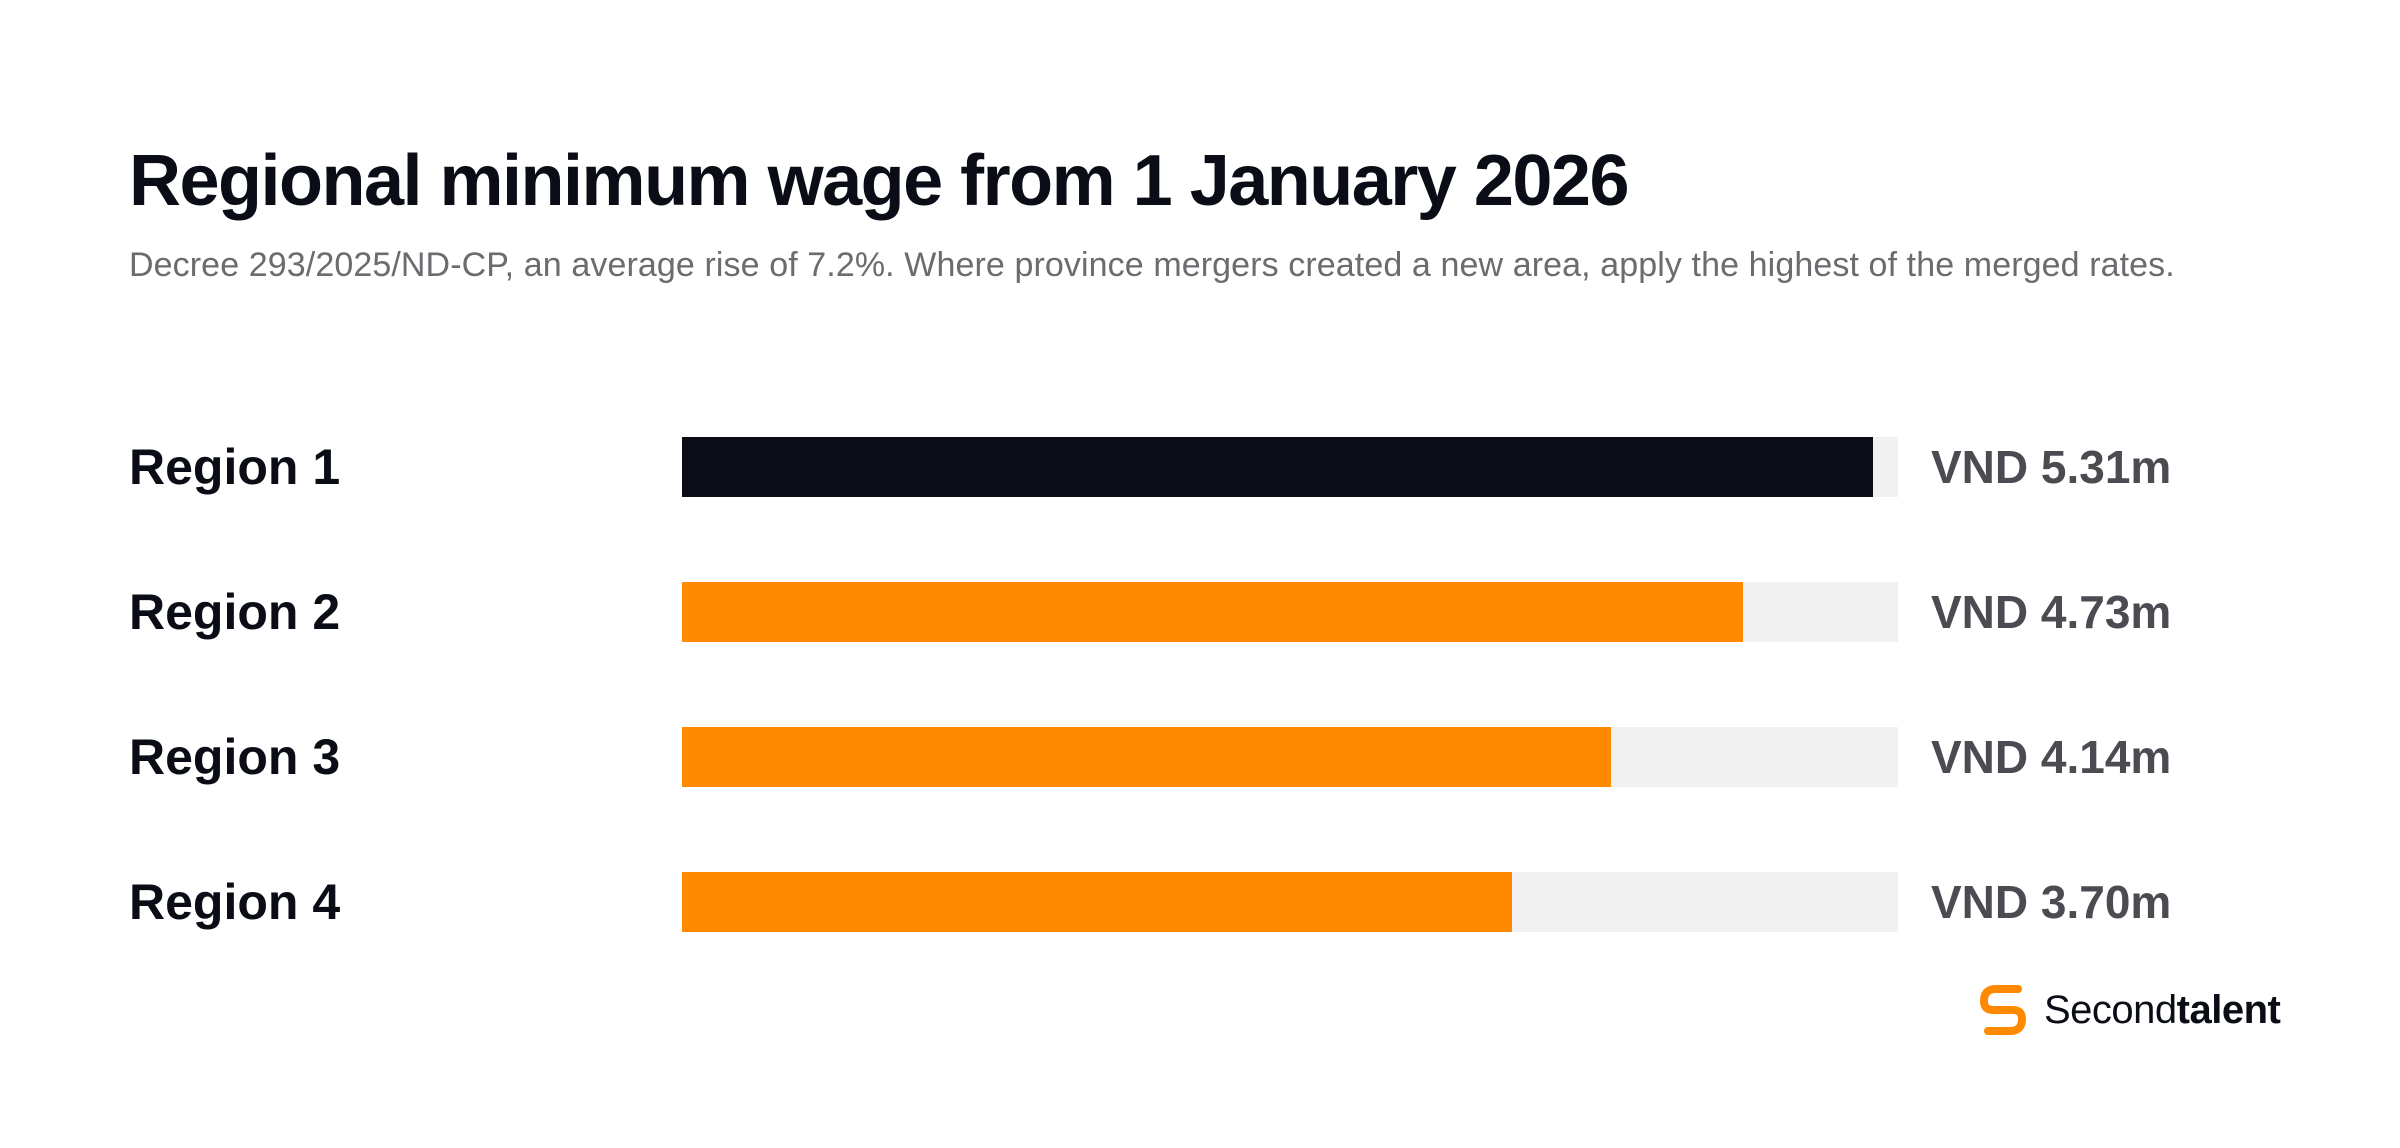 Image resolution: width=2400 pixels, height=1148 pixels. I want to click on bar-row: Region 2 VND 4.73m, so click(1200, 612).